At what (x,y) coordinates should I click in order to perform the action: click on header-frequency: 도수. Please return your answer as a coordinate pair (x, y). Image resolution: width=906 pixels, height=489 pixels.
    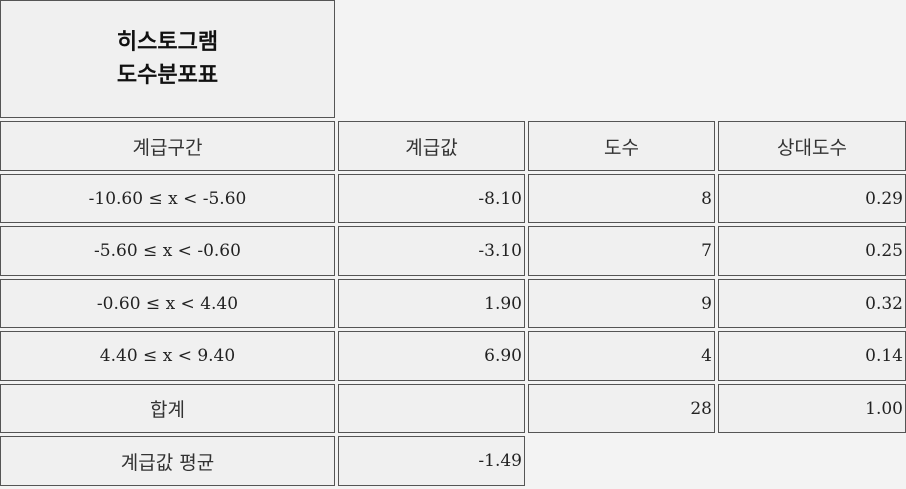
    Looking at the image, I should click on (621, 146).